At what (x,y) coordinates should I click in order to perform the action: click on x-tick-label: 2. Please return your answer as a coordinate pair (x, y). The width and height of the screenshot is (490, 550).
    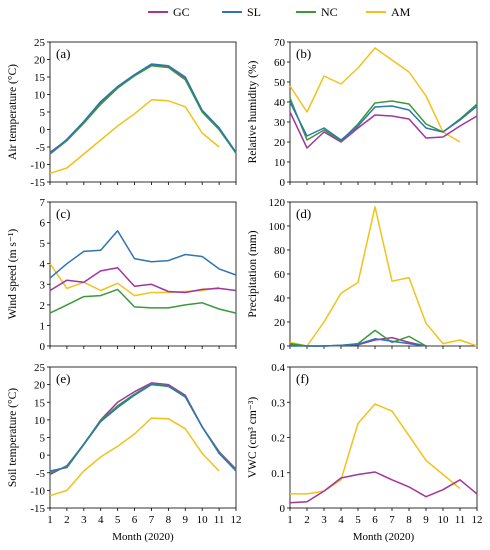
    Looking at the image, I should click on (307, 520).